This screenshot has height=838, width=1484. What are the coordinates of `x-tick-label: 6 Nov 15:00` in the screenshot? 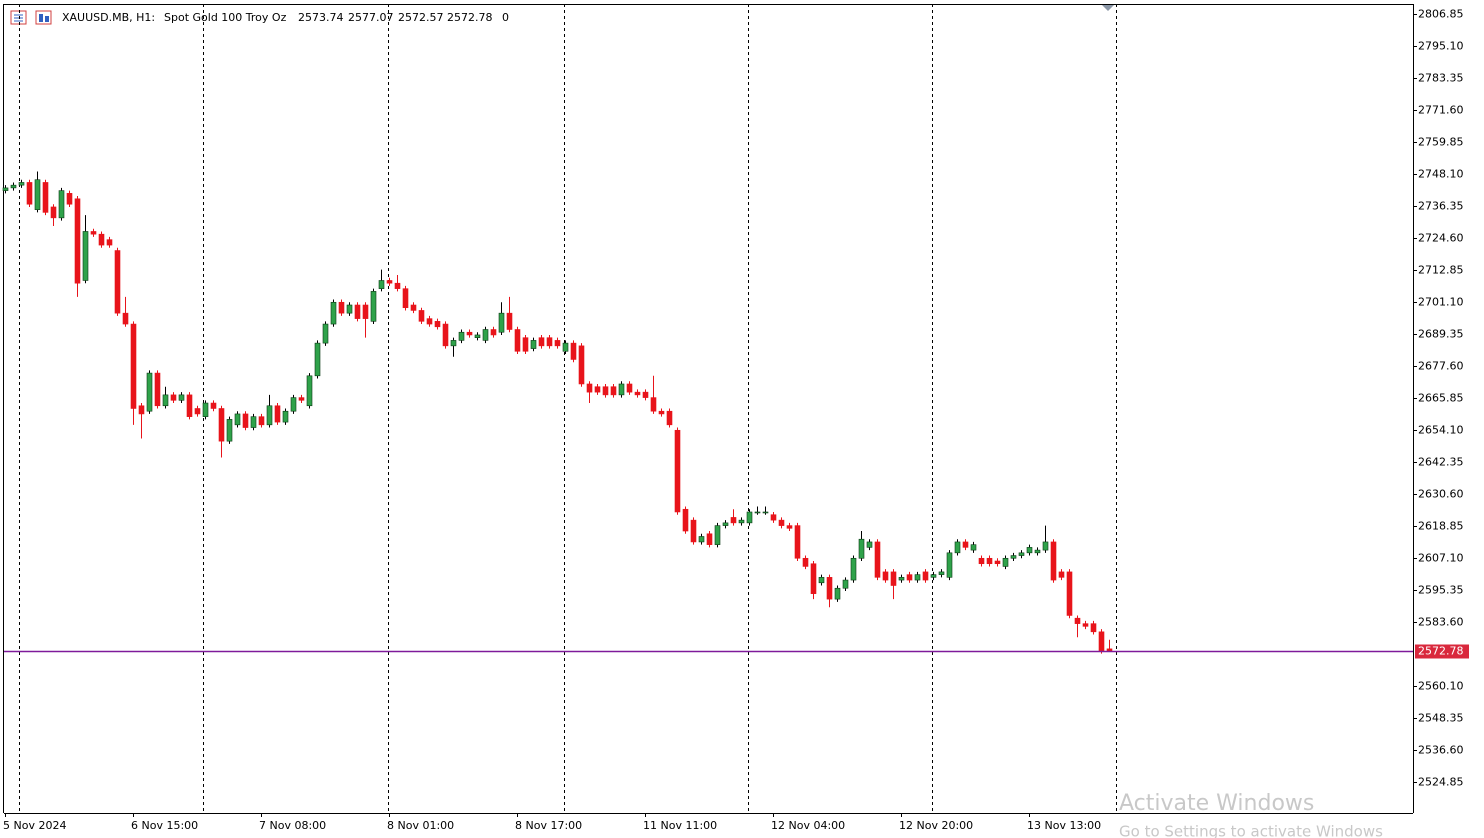 It's located at (164, 825).